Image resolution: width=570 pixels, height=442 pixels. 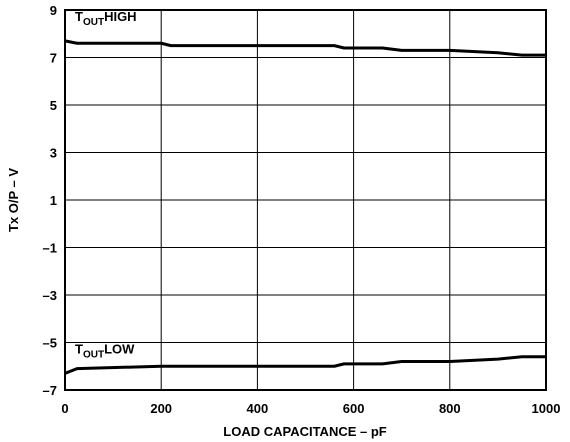 What do you see at coordinates (161, 408) in the screenshot?
I see `x-tick-label: 200` at bounding box center [161, 408].